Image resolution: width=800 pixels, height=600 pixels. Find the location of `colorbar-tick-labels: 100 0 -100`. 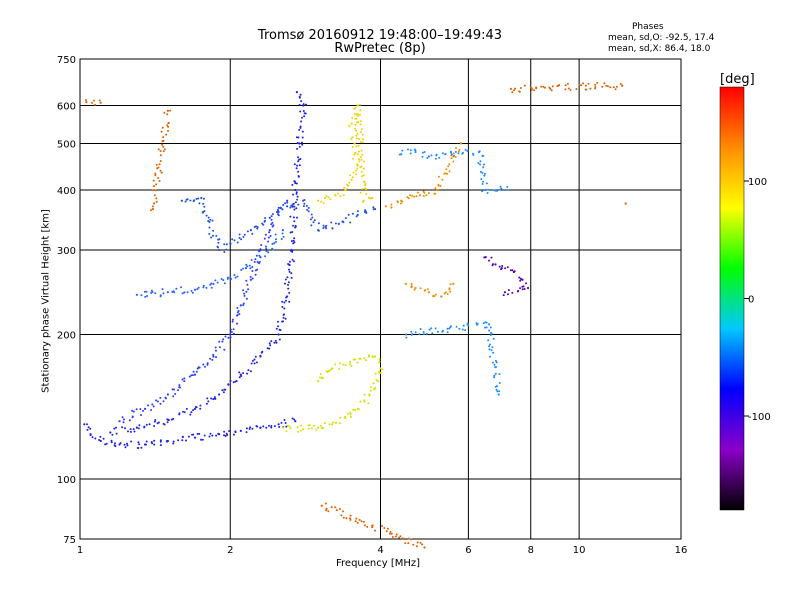

colorbar-tick-labels: 100 0 -100 is located at coordinates (757, 300).